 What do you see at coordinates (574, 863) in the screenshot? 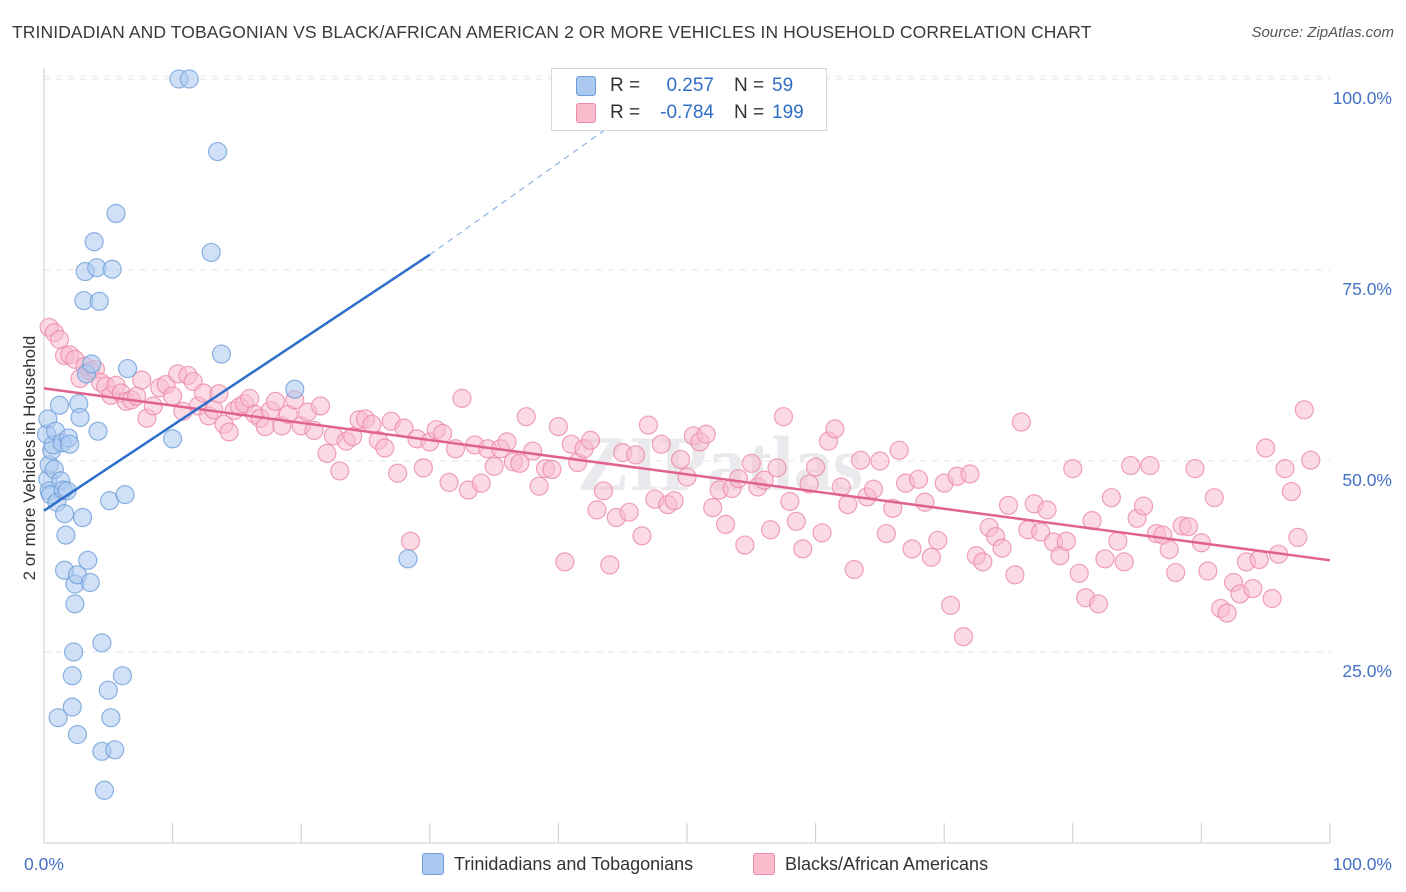
I see `bottom-legend-label-trinidadian: Trinidadians and Tobagonians` at bounding box center [574, 863].